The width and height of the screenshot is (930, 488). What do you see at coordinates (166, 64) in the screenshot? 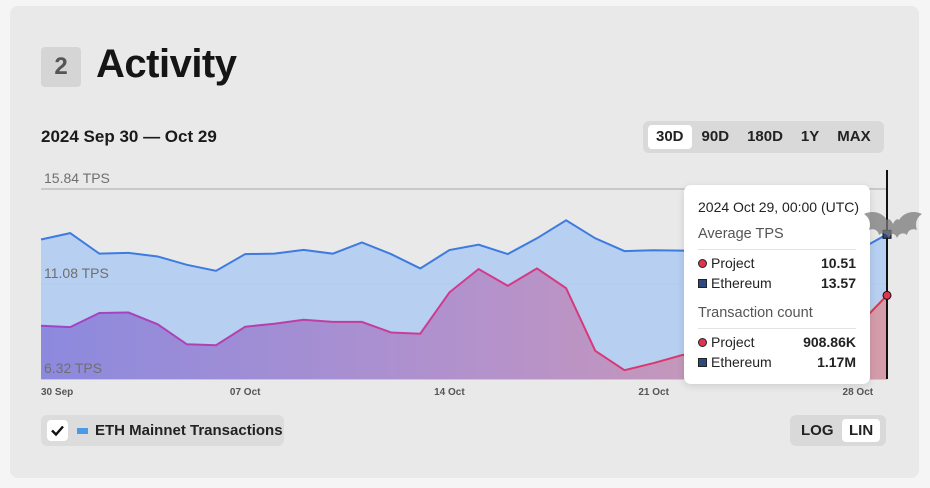
I see `section-title: Activity` at bounding box center [166, 64].